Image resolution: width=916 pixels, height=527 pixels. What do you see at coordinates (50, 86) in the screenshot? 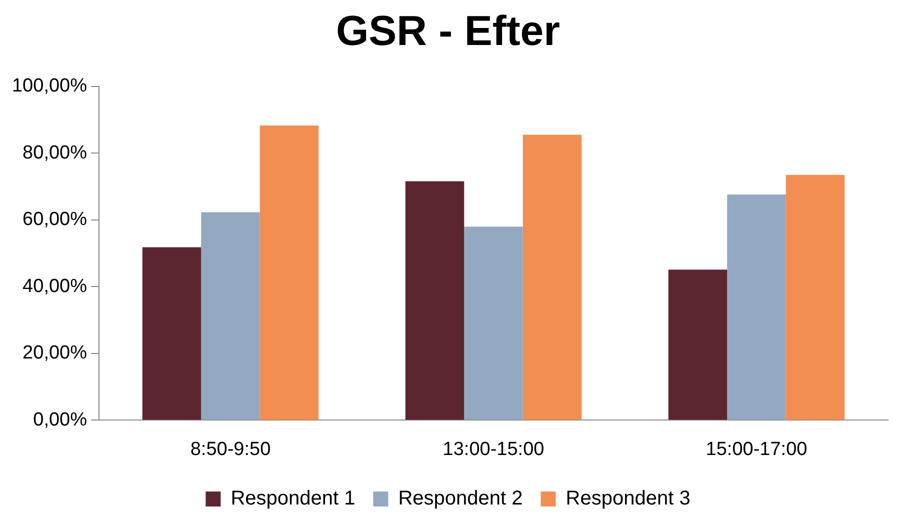
I see `y-tick-label: 100,00%` at bounding box center [50, 86].